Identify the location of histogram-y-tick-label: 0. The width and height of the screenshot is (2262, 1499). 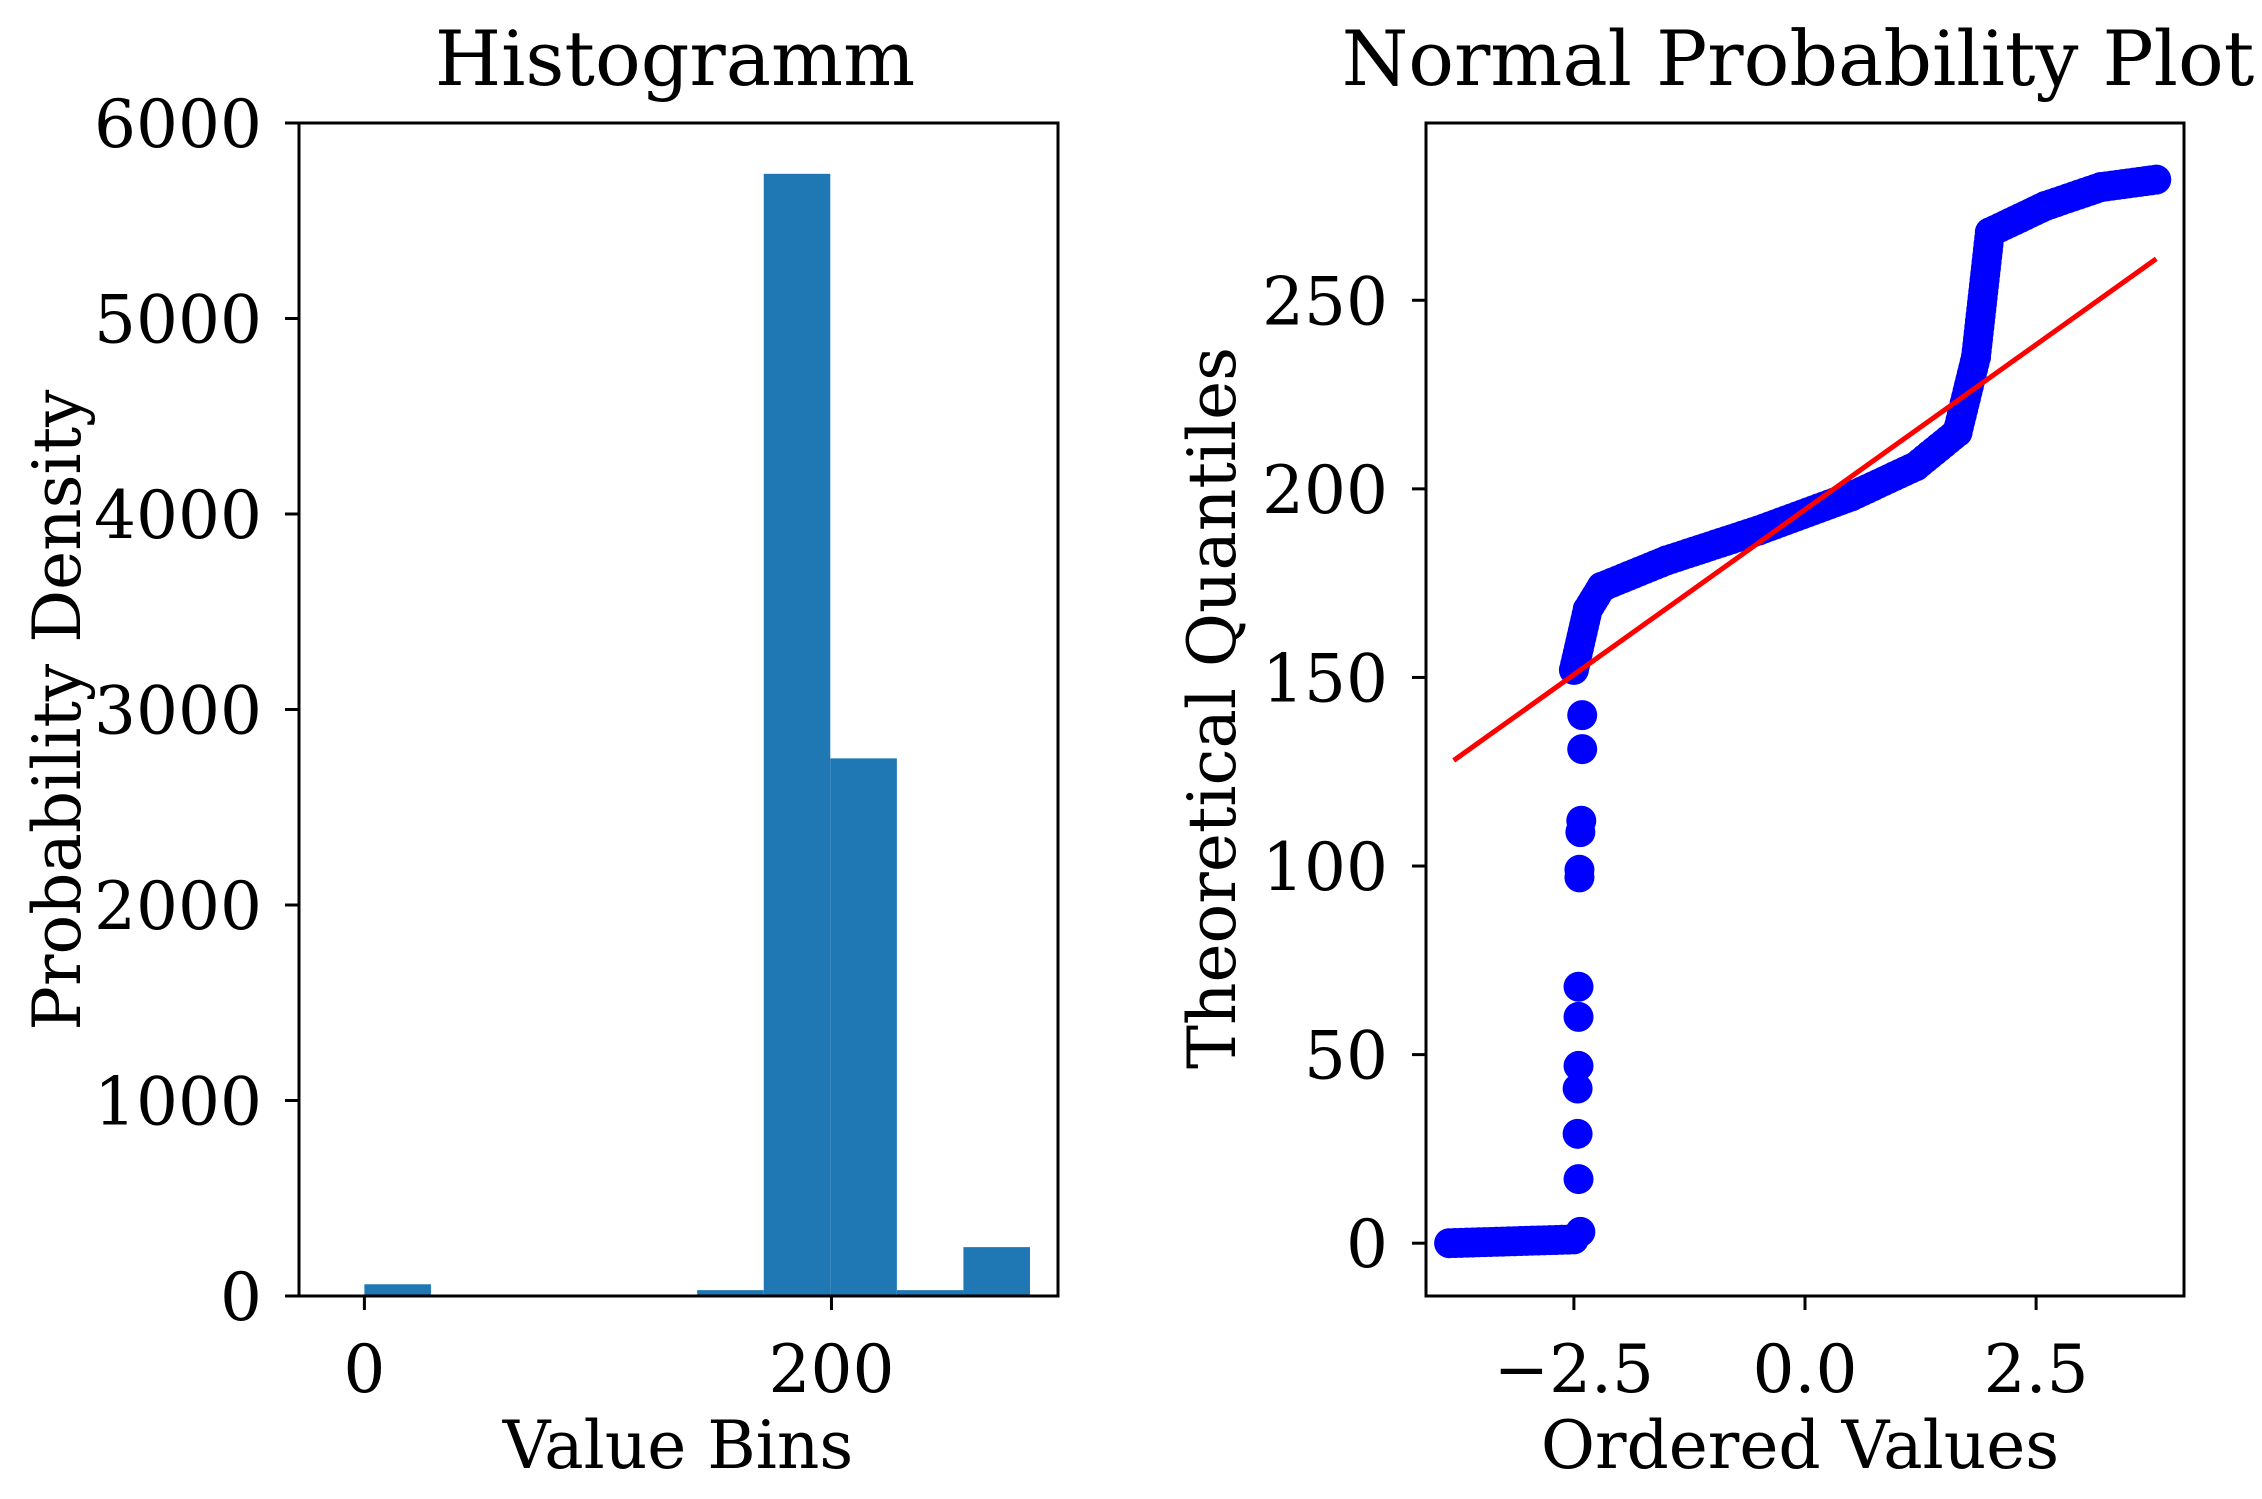
(241, 1297).